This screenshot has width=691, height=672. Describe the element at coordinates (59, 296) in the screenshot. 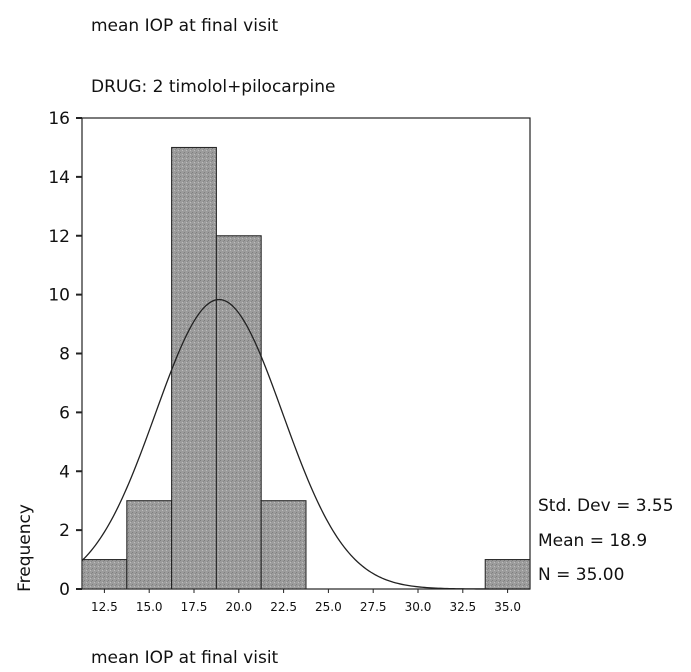

I see `y-tick-label: 10` at that location.